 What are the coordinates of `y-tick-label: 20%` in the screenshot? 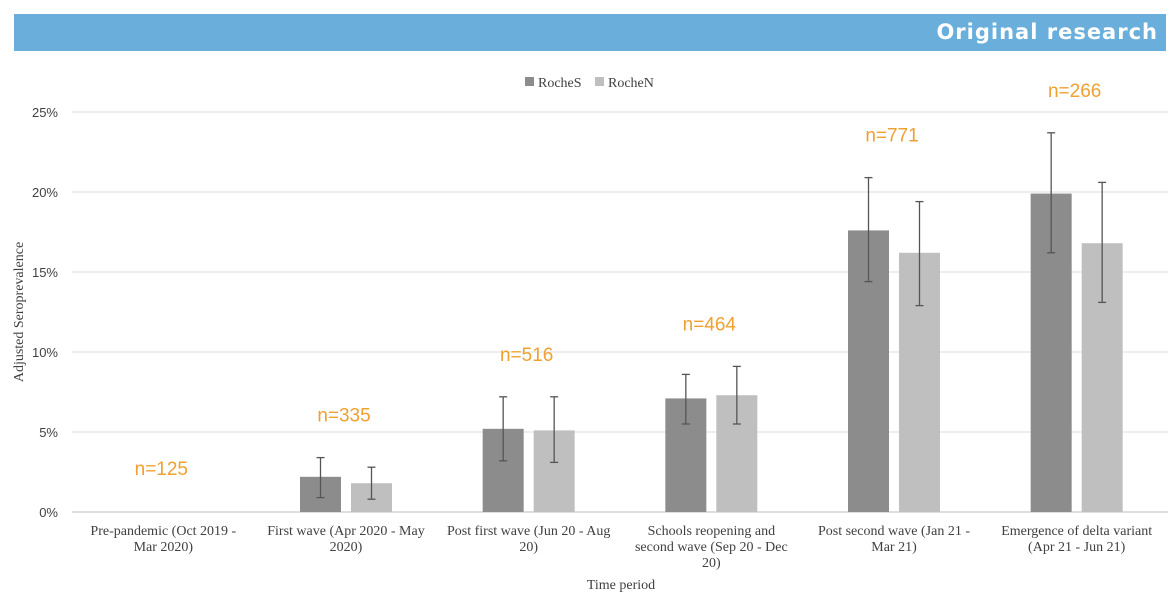 It's located at (45, 192).